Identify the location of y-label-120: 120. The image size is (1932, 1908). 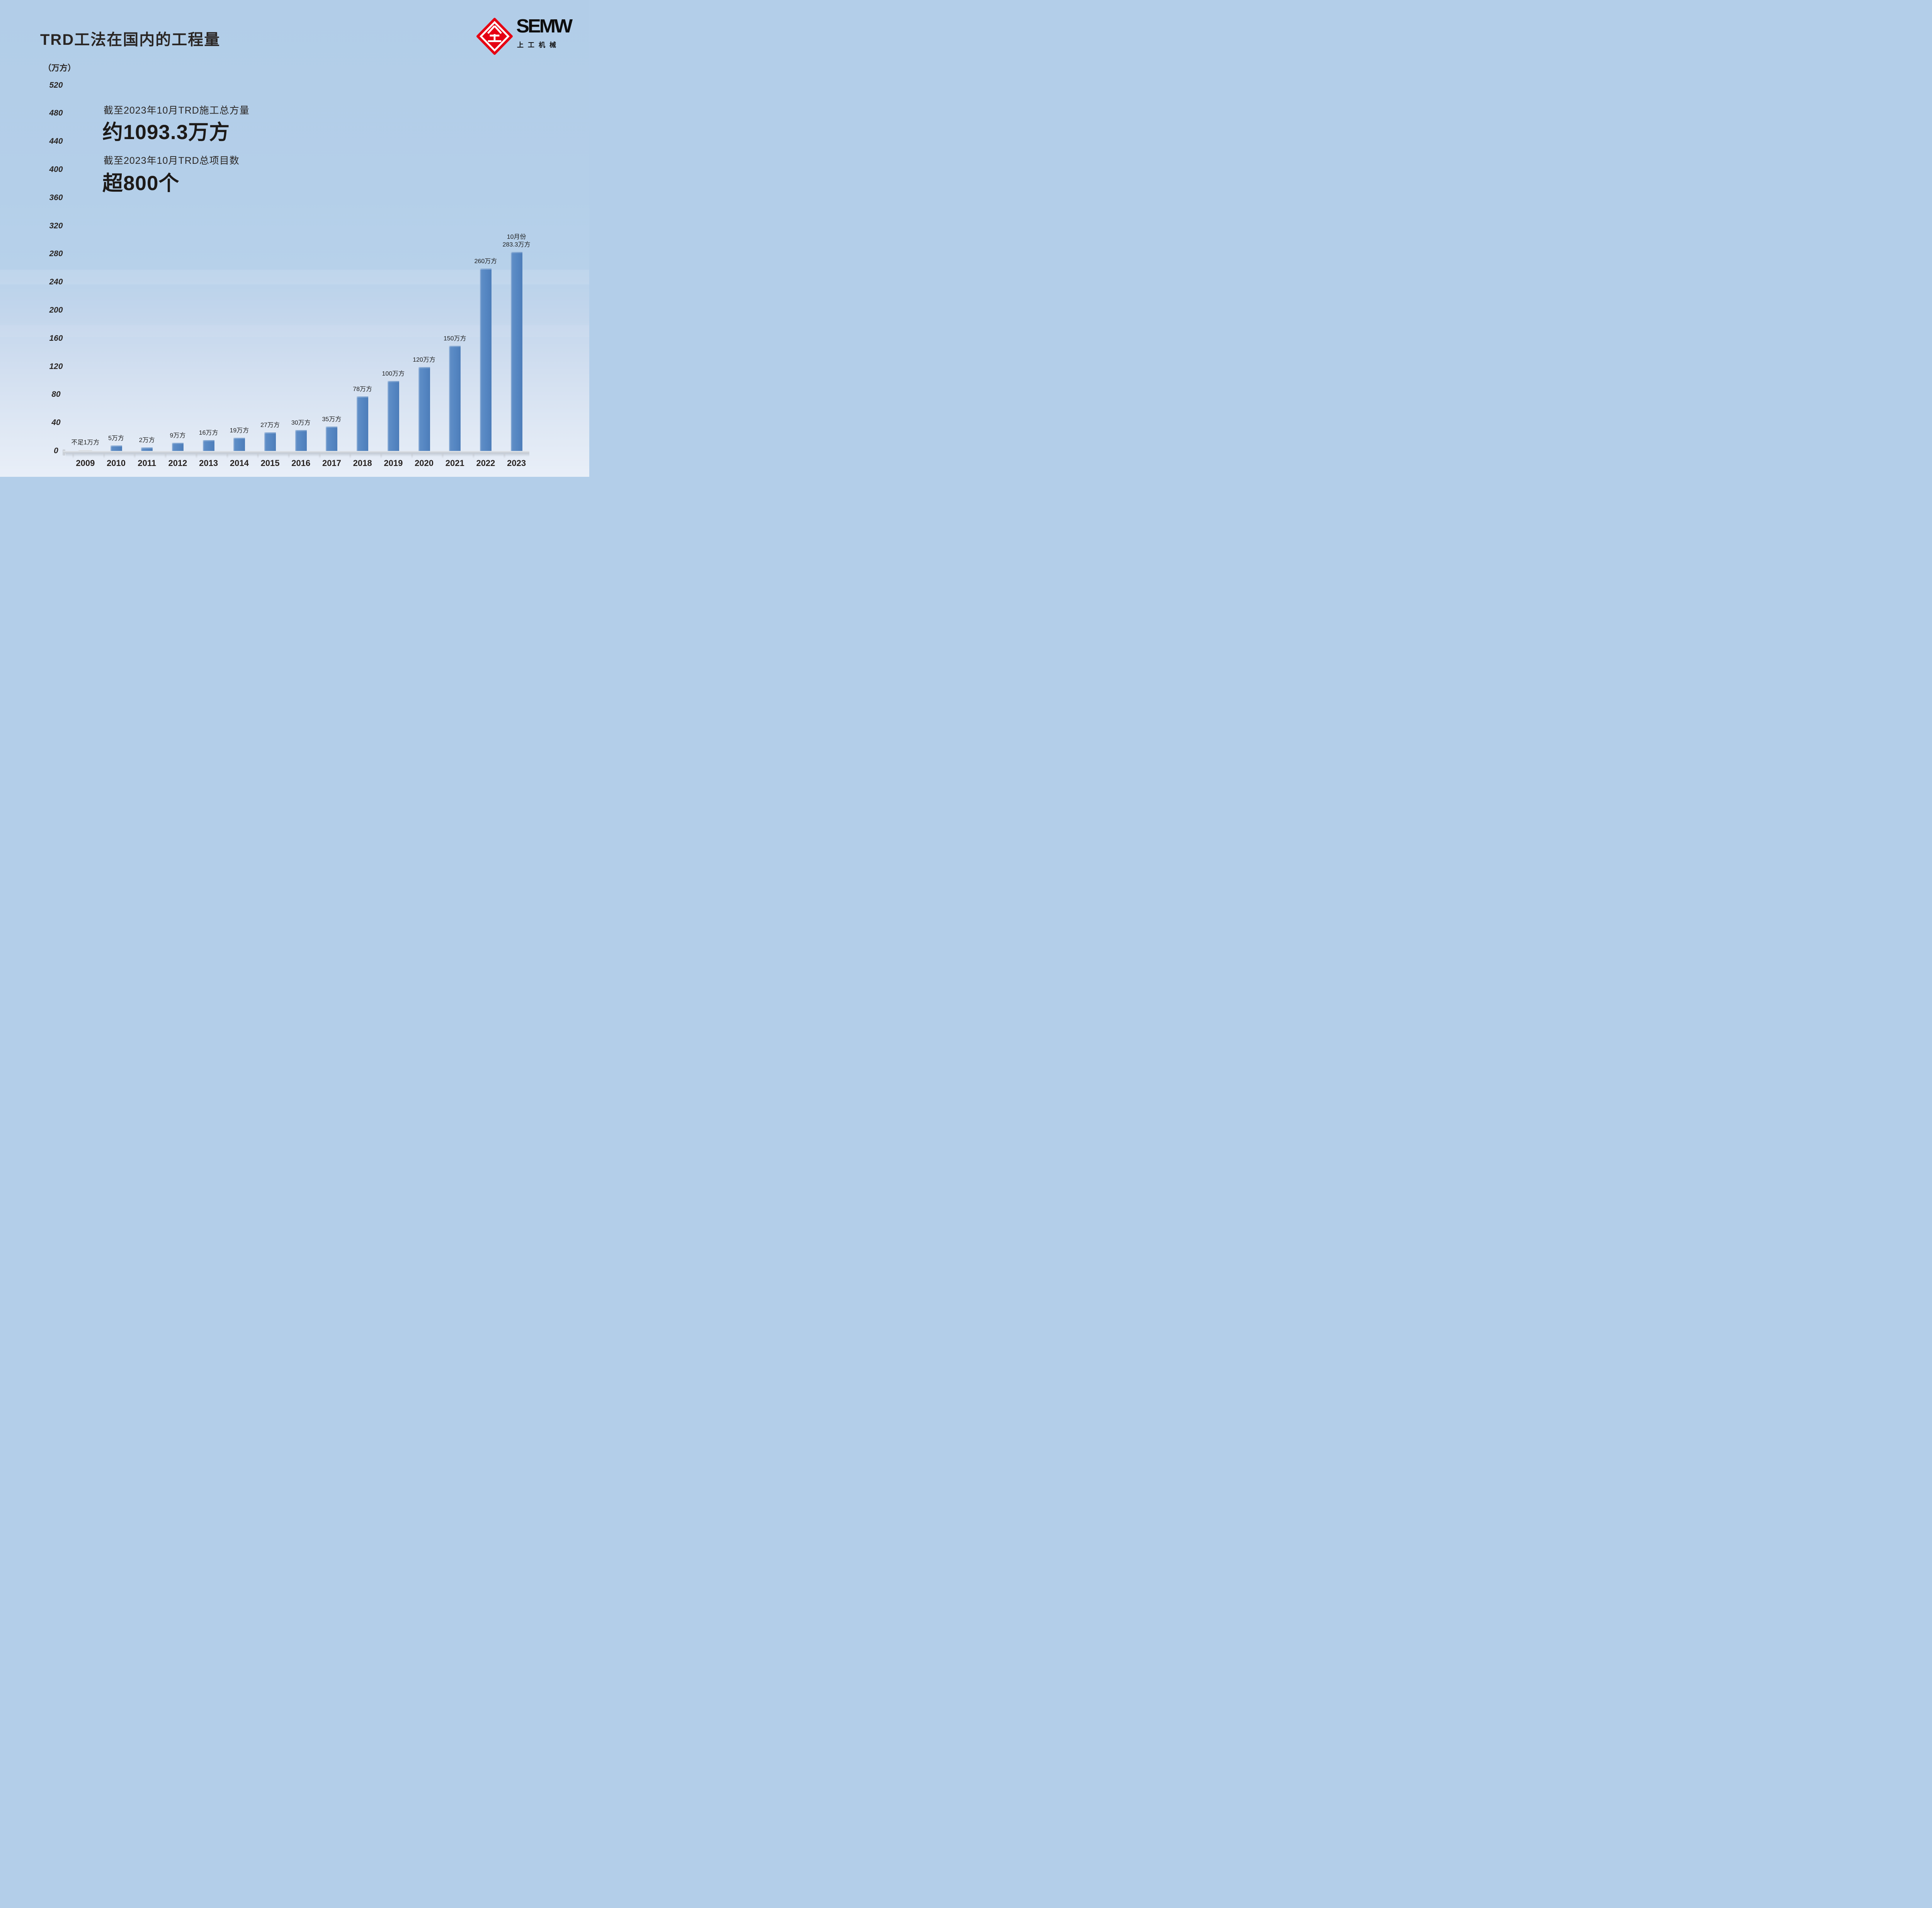
(56, 366).